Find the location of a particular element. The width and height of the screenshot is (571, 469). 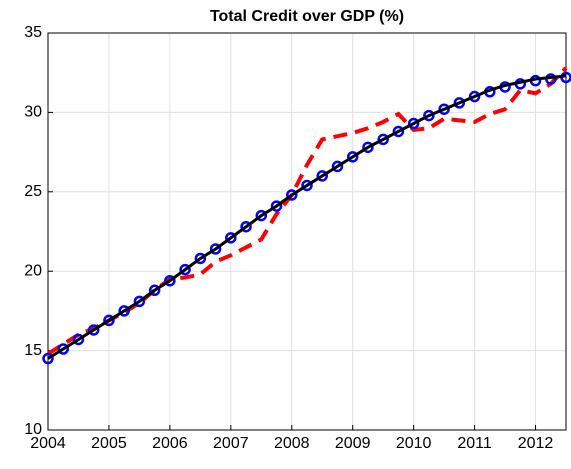

x-tick-label: 2009 is located at coordinates (353, 443).